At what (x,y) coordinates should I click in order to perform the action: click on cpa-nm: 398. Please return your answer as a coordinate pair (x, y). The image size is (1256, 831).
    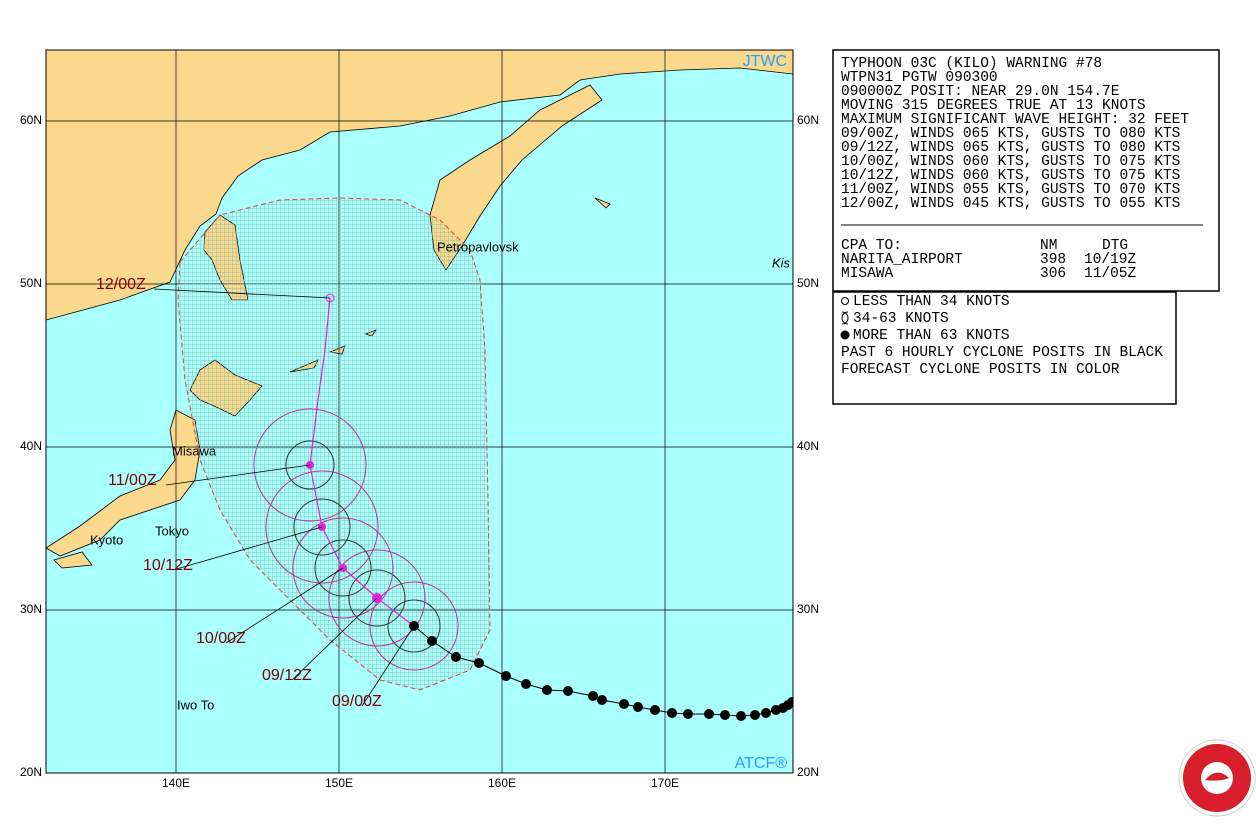
    Looking at the image, I should click on (1053, 260).